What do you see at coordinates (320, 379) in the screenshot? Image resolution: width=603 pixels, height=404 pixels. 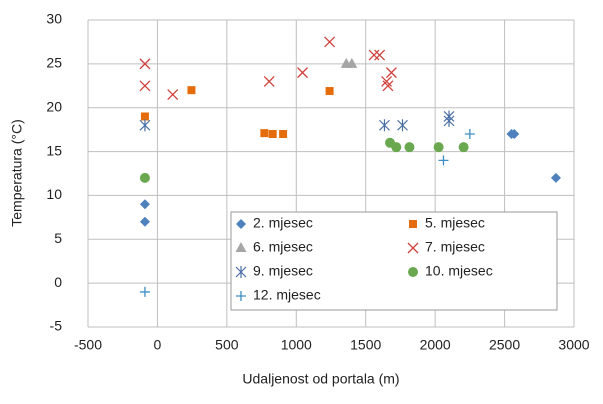 I see `x-axis-title: Udaljenost od portala (m)` at bounding box center [320, 379].